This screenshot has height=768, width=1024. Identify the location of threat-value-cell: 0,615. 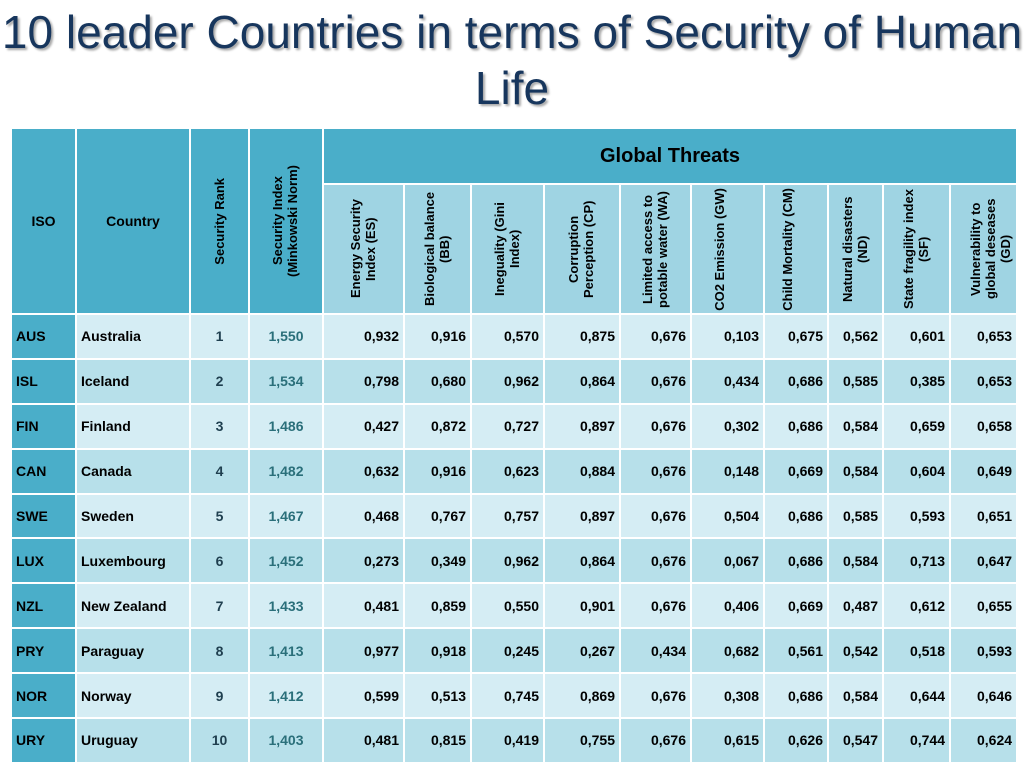
(727, 740).